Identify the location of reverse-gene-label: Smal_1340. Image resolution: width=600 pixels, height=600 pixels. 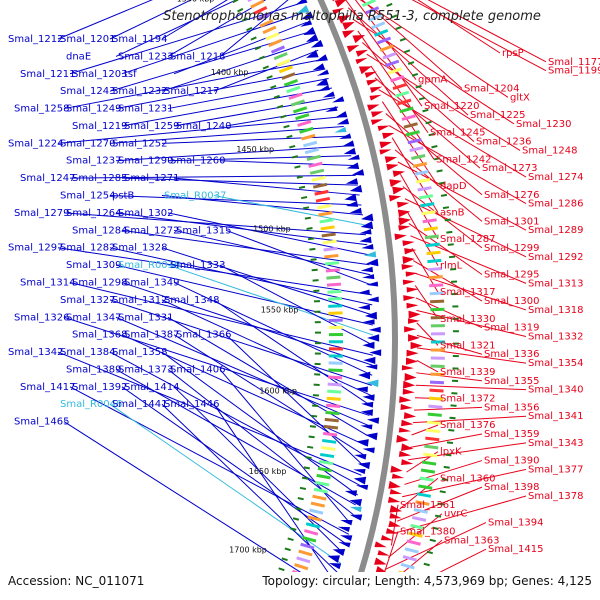
(555, 390).